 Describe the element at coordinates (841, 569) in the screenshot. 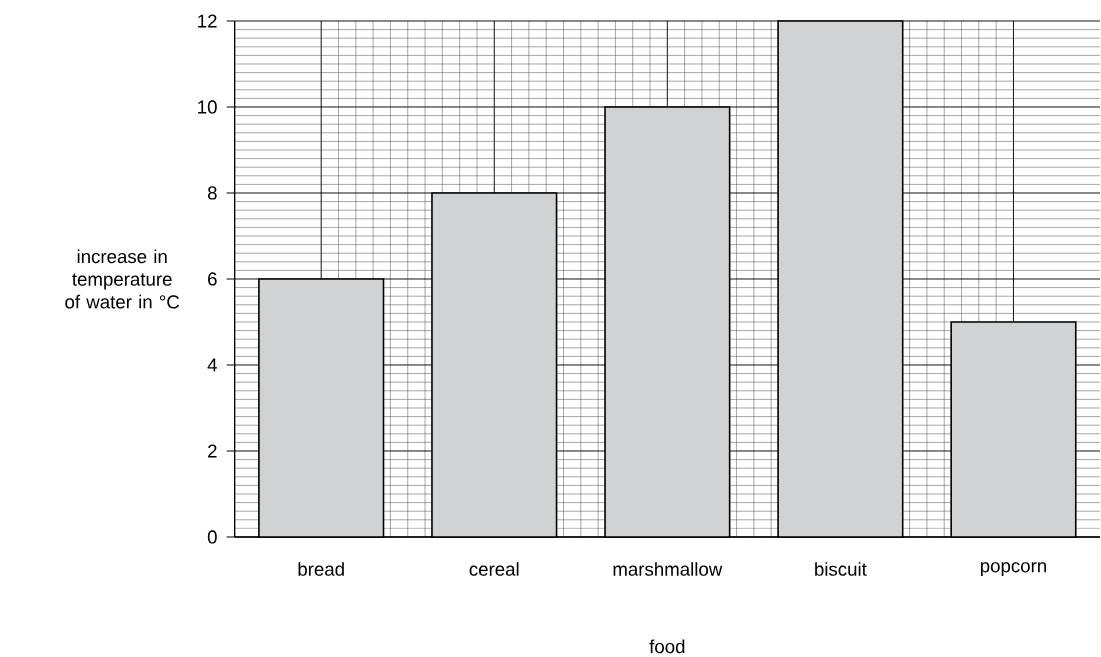

I see `x-tick-label: biscuit` at that location.